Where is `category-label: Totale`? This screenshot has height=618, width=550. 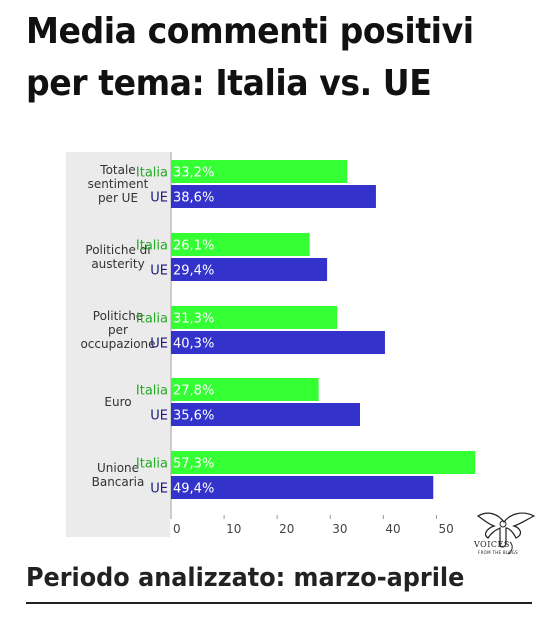 category-label: Totale is located at coordinates (117, 170).